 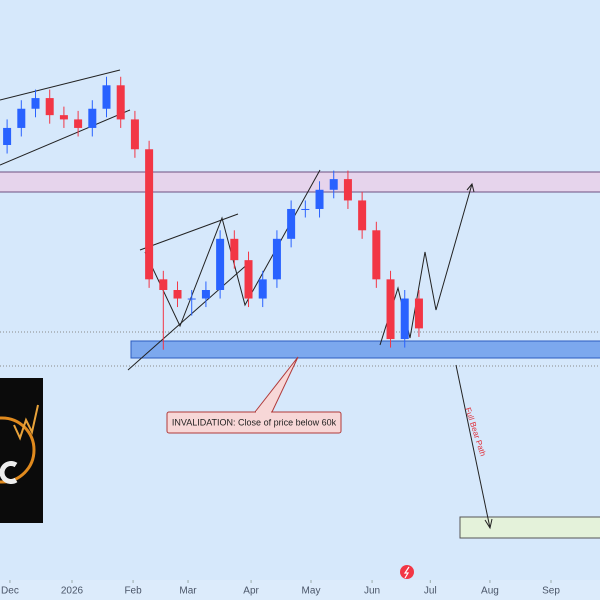 I want to click on x-tick-label: Feb, so click(x=133, y=591).